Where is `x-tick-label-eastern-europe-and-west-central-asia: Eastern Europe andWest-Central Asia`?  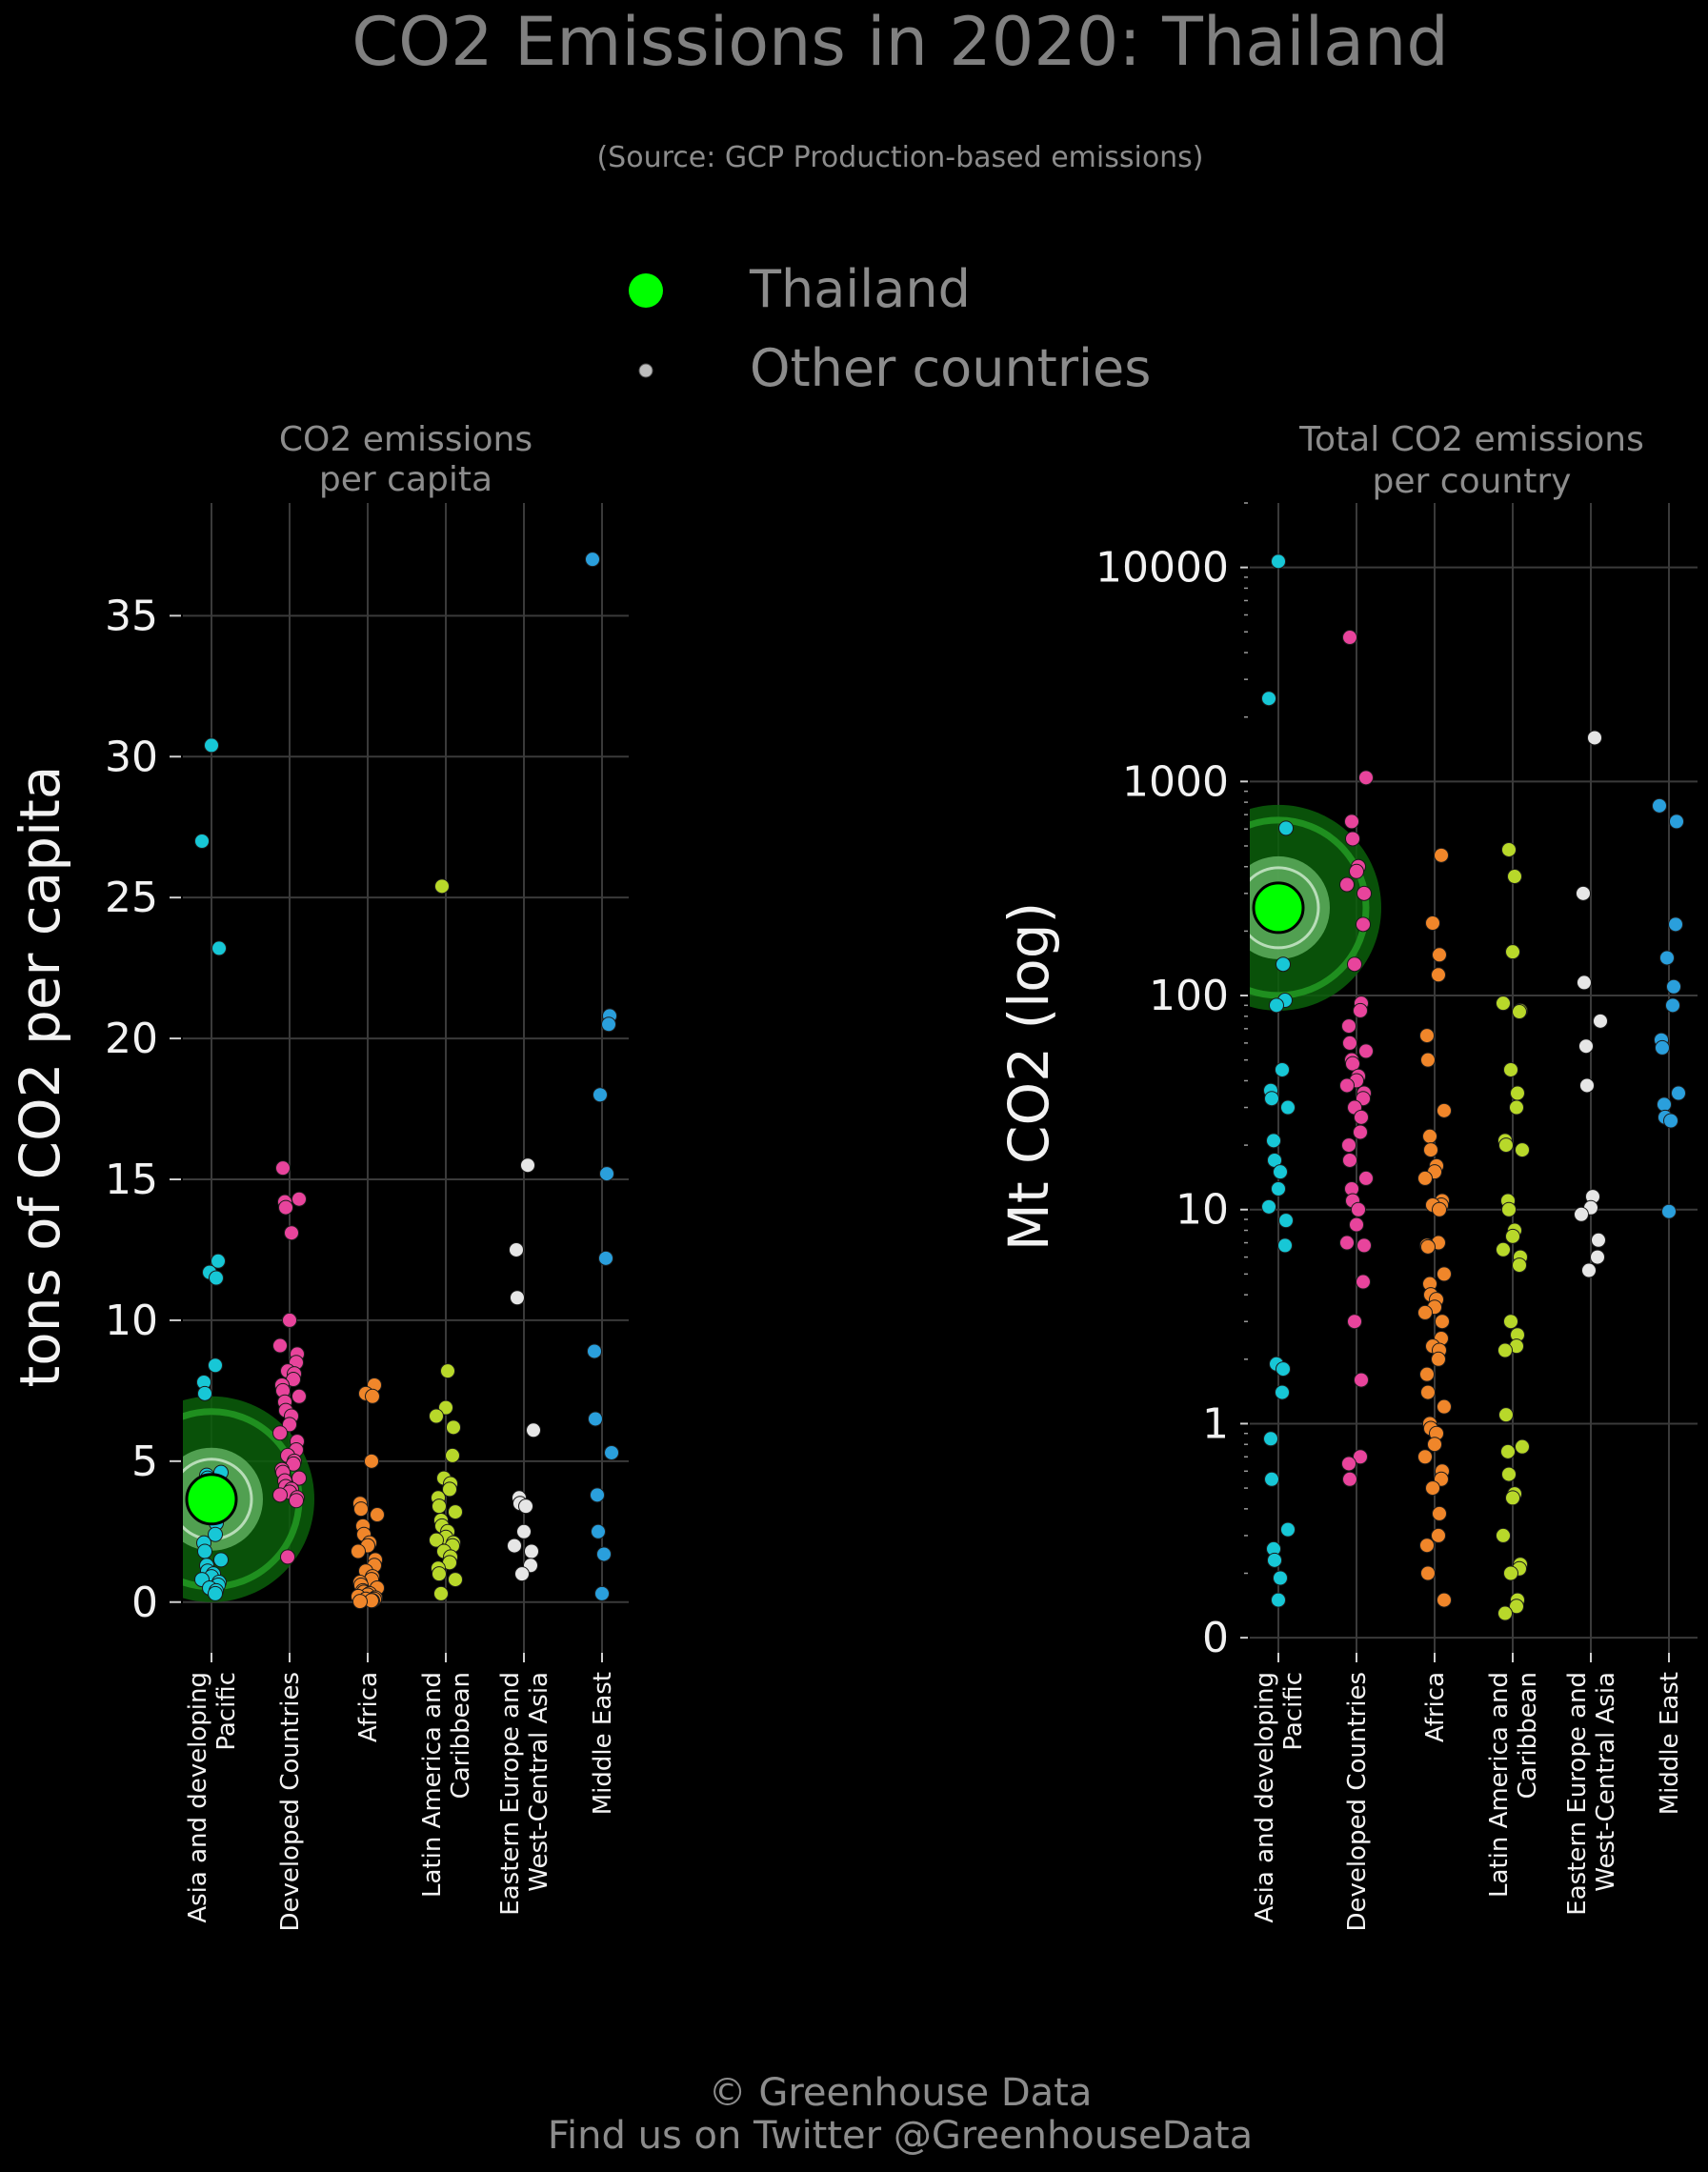 x-tick-label-eastern-europe-and-west-central-asia: Eastern Europe andWest-Central Asia is located at coordinates (1592, 1794).